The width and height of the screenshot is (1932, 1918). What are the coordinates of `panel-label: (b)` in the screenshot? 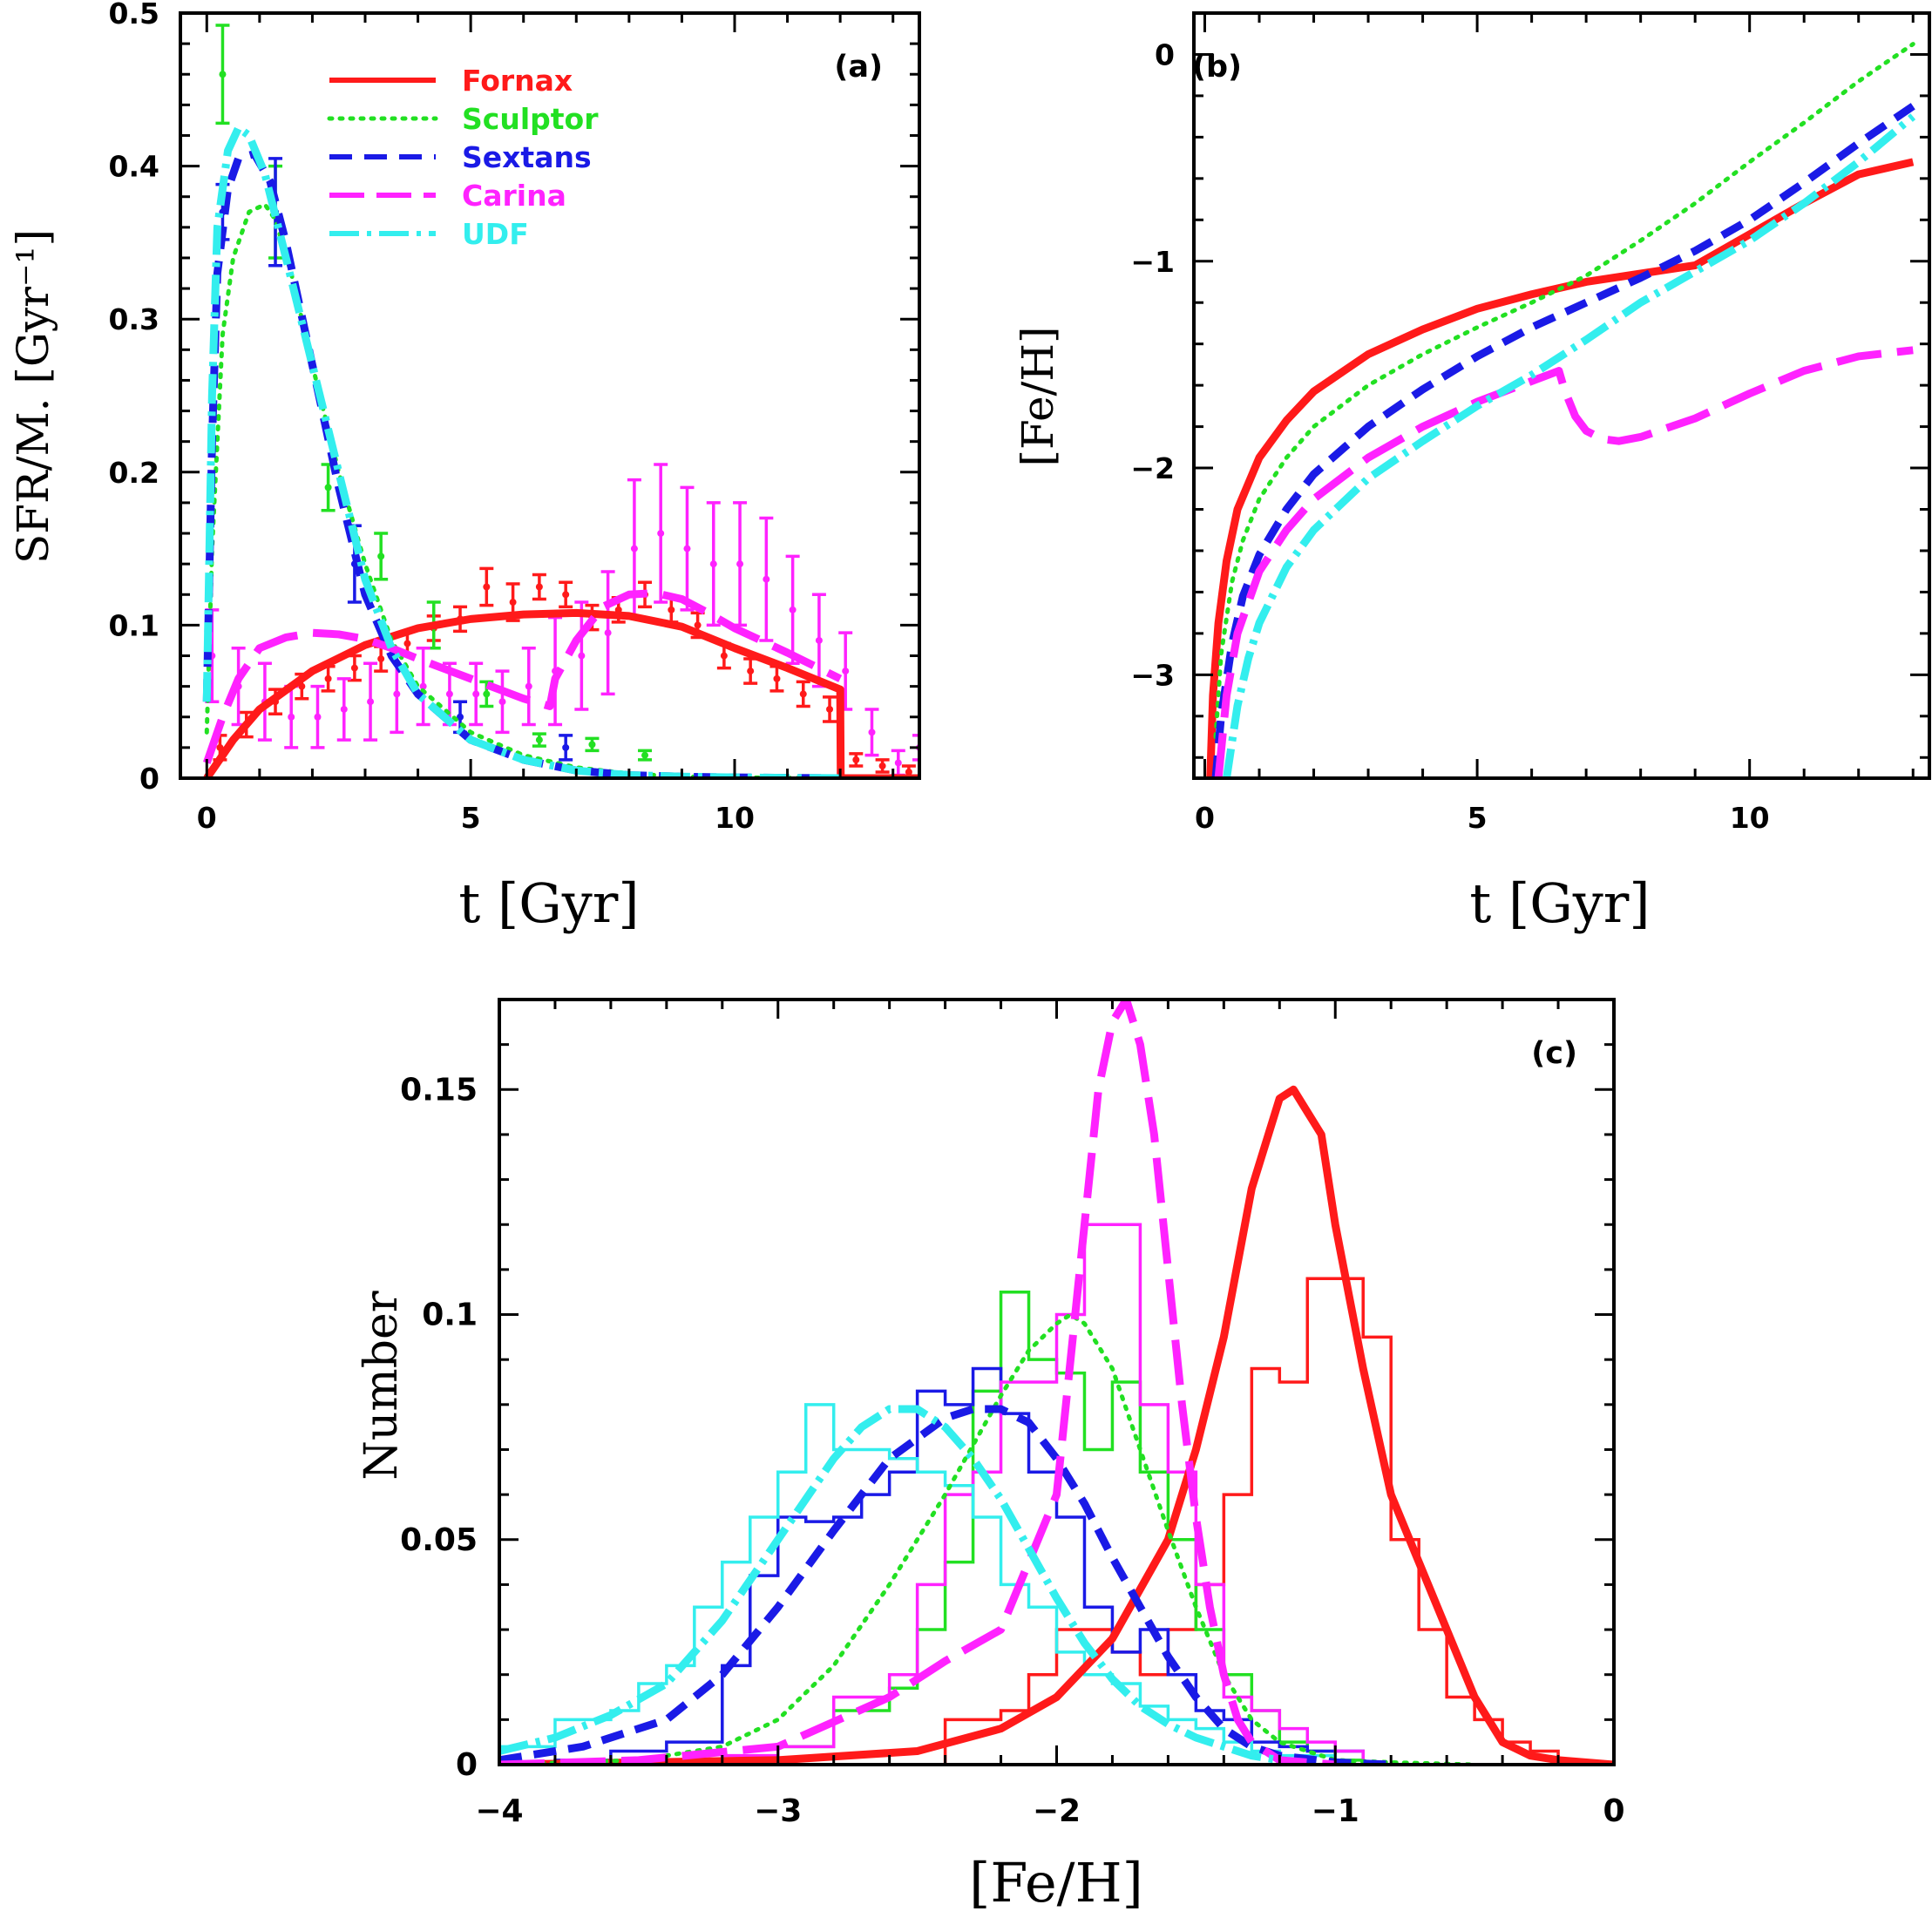 It's located at (1217, 67).